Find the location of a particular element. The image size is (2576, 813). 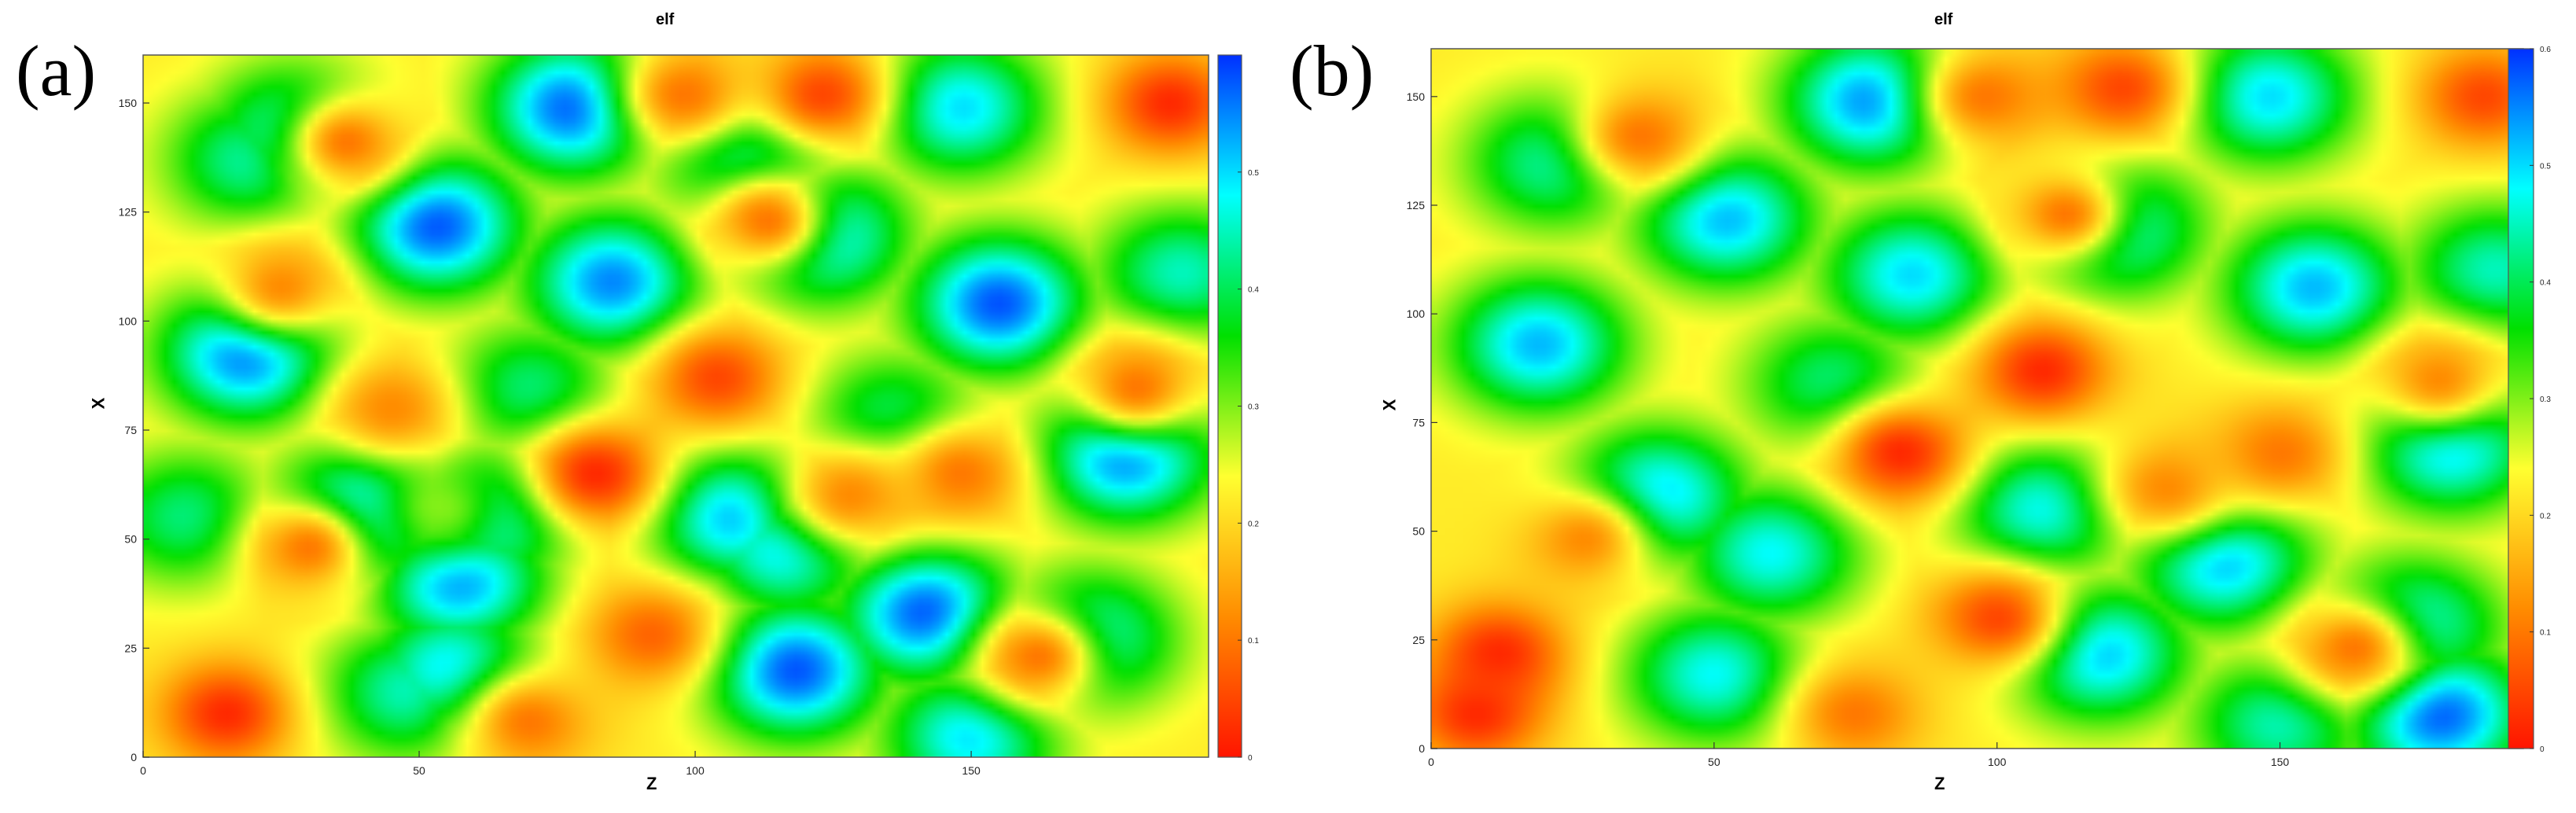

x-axis-label-b: Z is located at coordinates (1939, 783).